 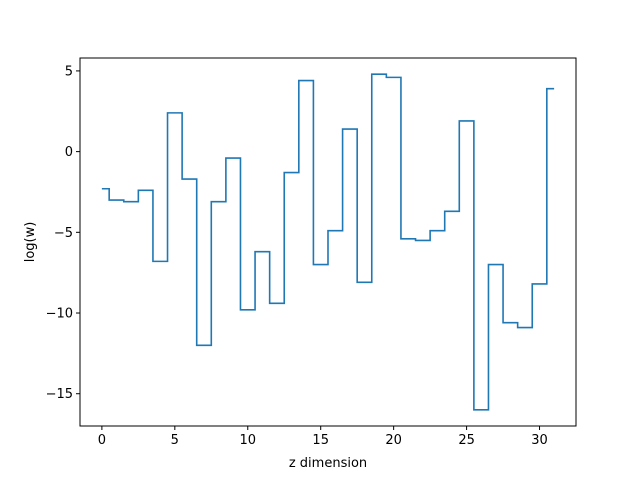 I want to click on x-tick-label: 5, so click(x=175, y=440).